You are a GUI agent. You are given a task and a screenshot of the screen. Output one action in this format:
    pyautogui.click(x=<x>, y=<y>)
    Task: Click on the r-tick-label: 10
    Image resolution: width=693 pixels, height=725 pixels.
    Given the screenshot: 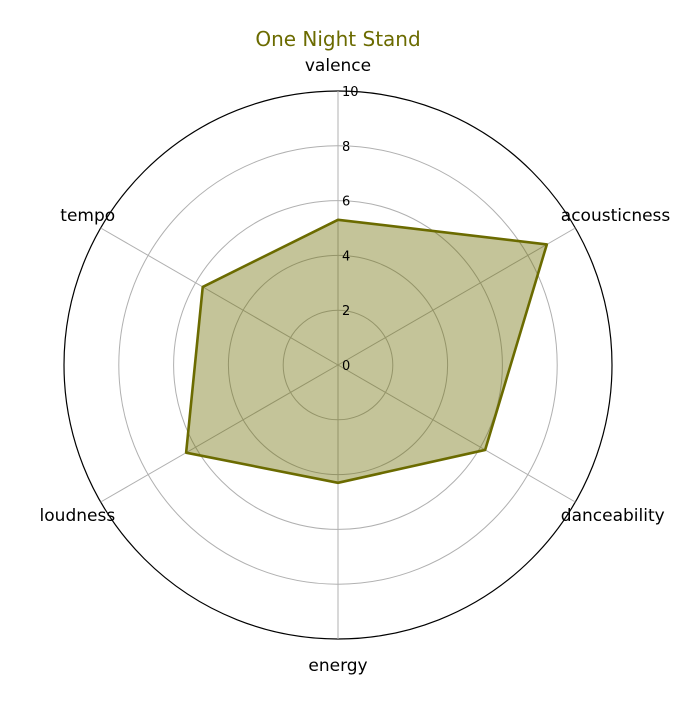 What is the action you would take?
    pyautogui.click(x=350, y=92)
    